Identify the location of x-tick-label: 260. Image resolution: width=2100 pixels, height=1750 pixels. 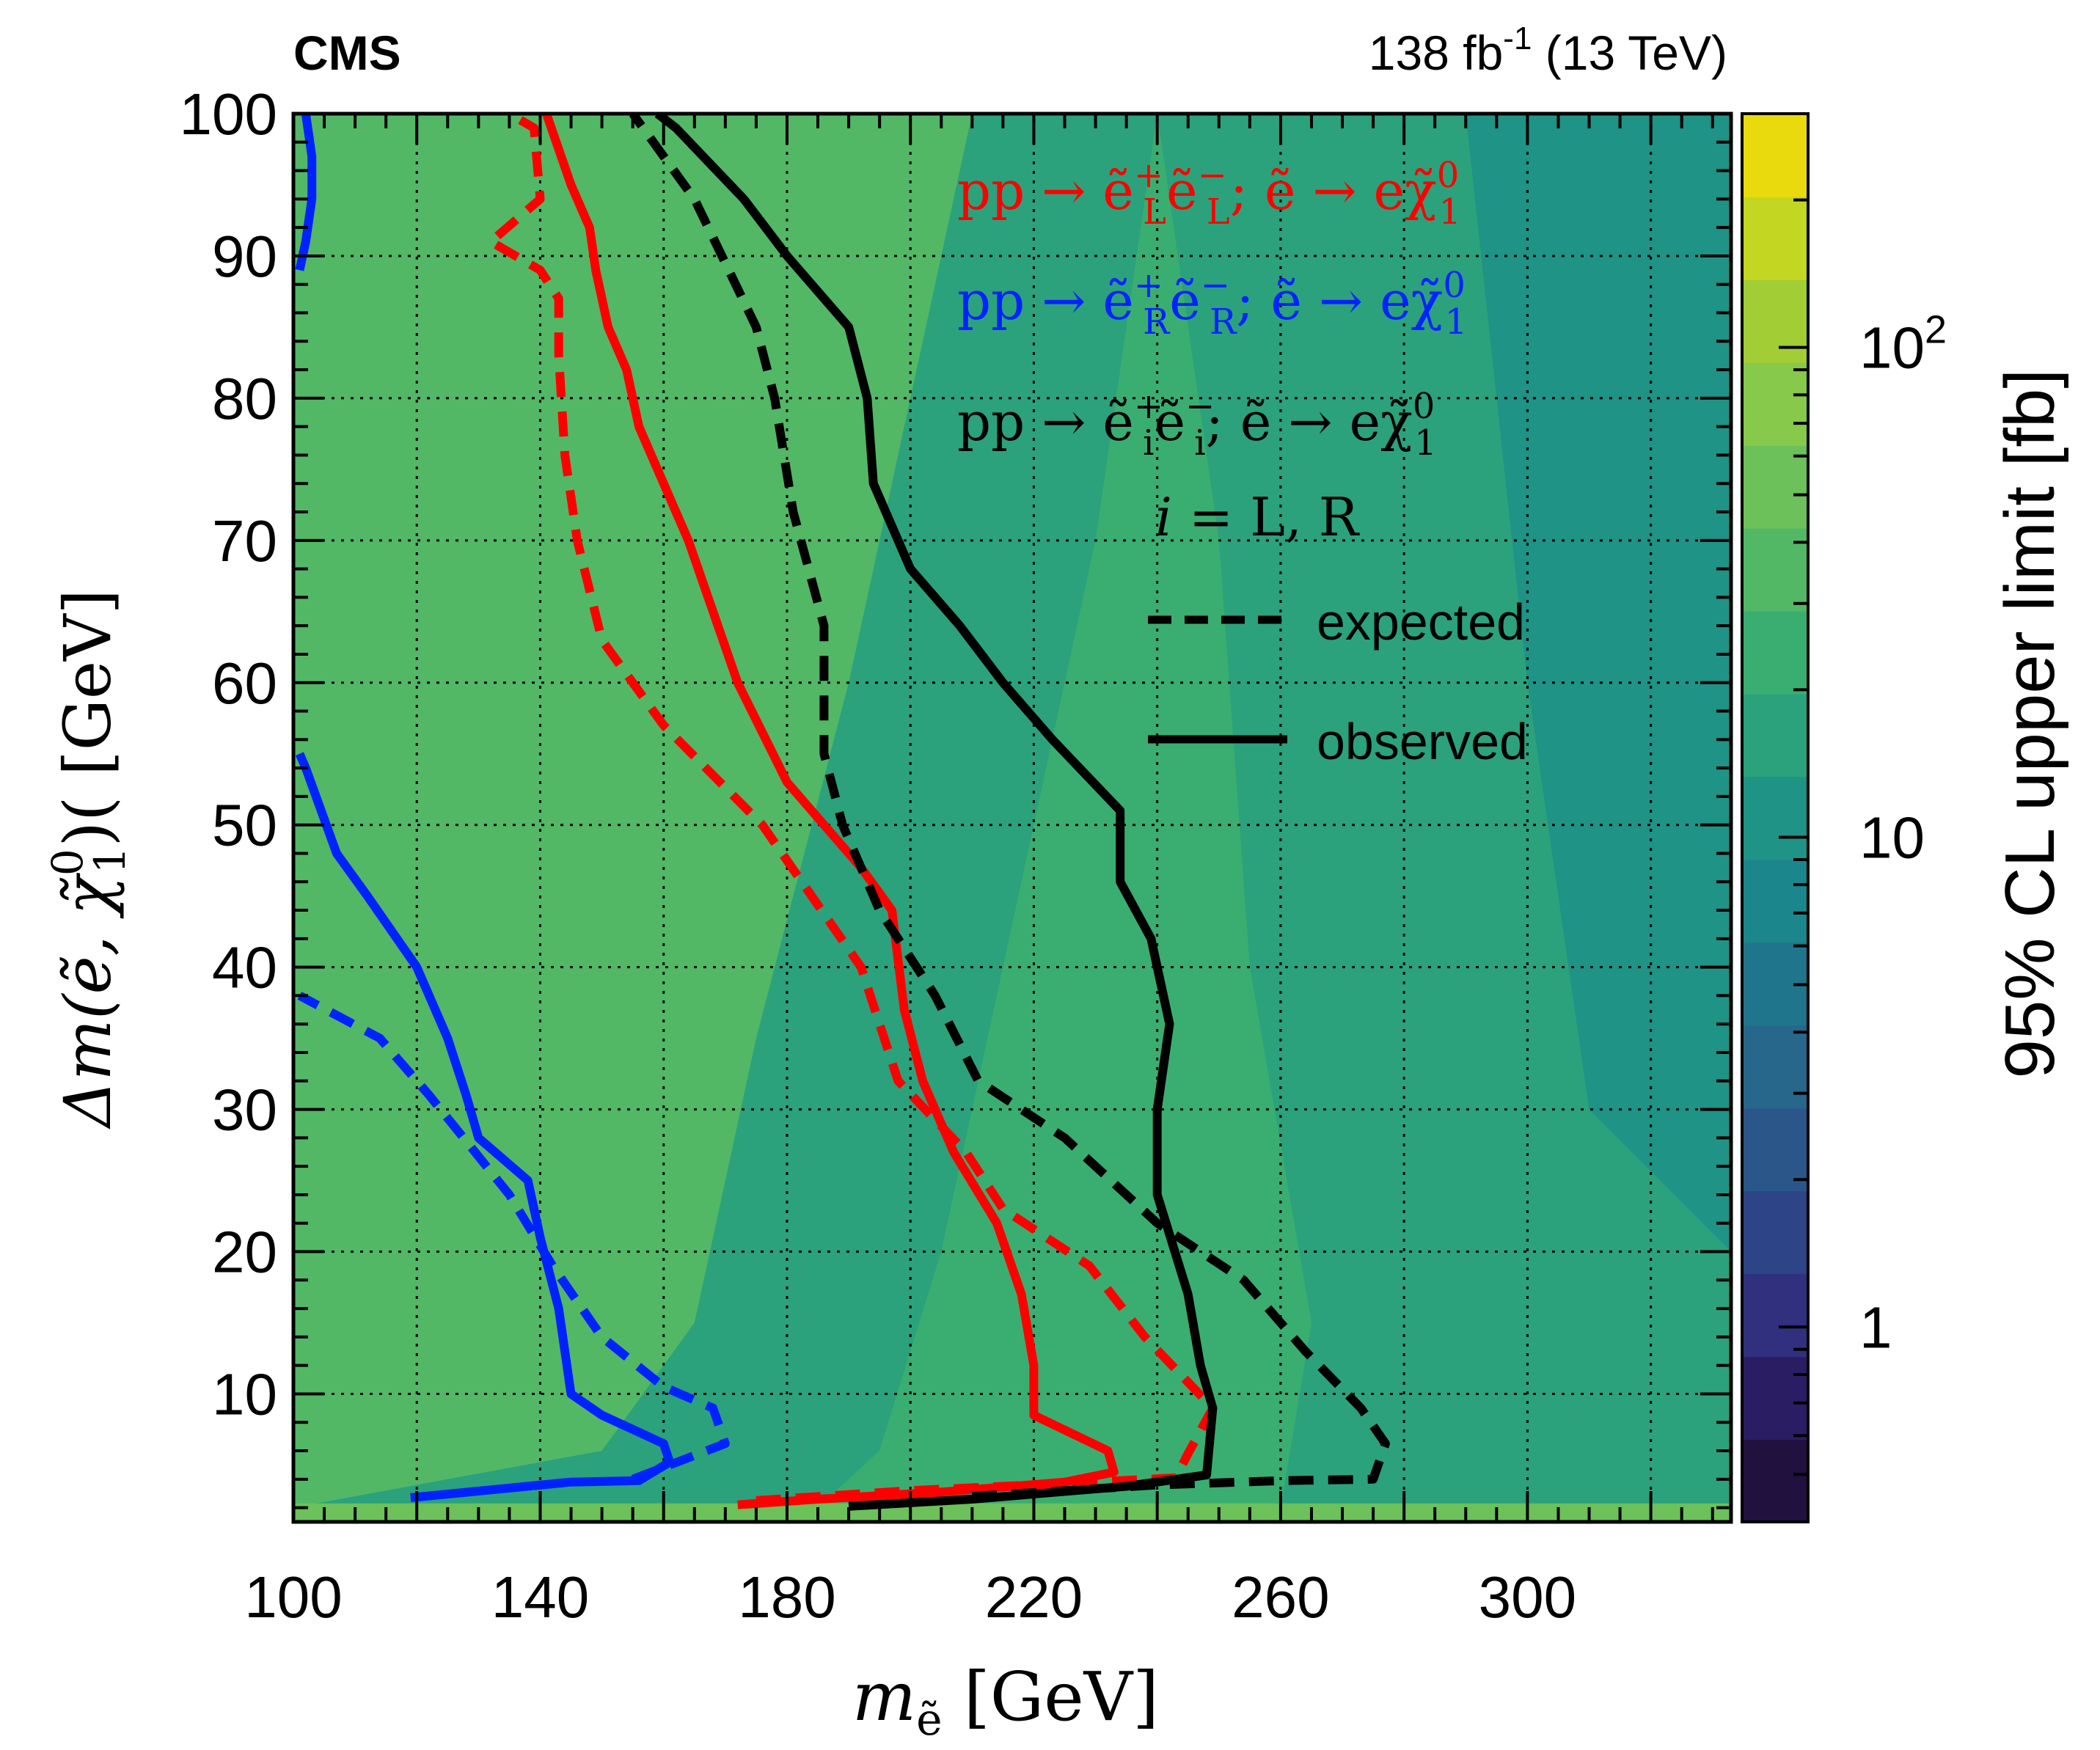
(1280, 1597).